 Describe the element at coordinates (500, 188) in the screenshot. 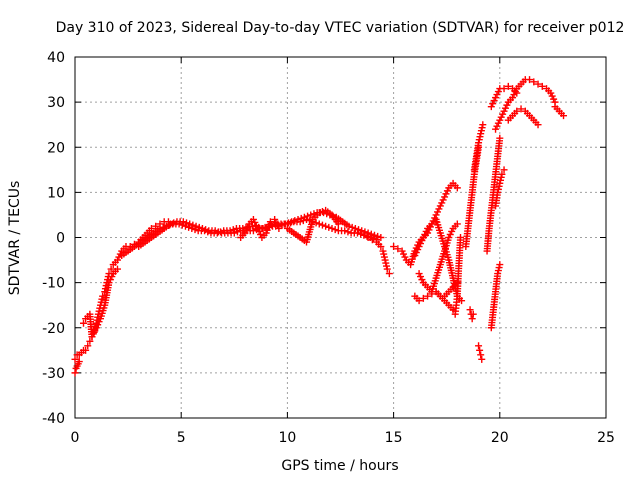

I see `series-steep-e` at that location.